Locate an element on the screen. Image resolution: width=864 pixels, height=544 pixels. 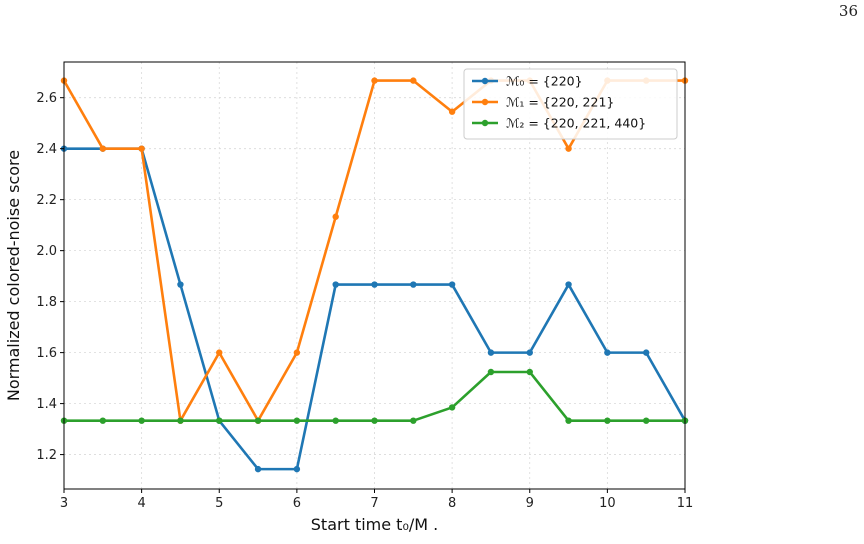
y-tick-label: 1.2 is located at coordinates (46, 455).